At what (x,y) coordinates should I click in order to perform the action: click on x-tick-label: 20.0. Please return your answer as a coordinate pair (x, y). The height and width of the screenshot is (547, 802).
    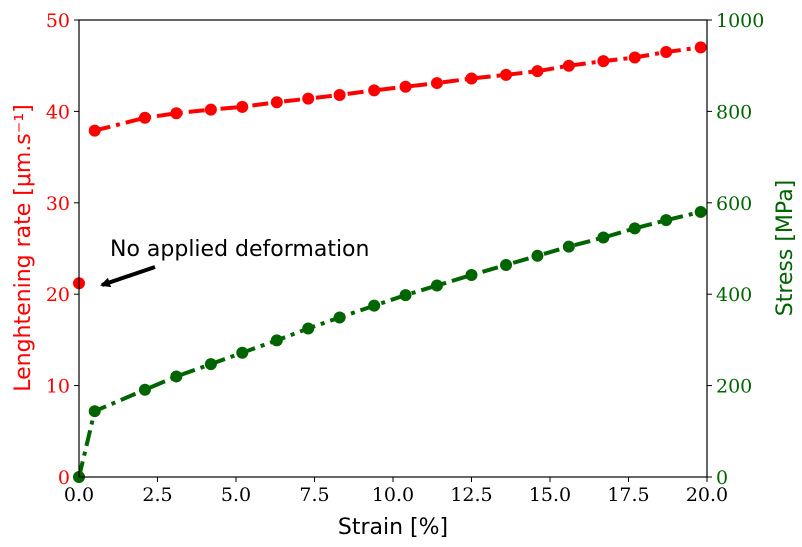
    Looking at the image, I should click on (707, 495).